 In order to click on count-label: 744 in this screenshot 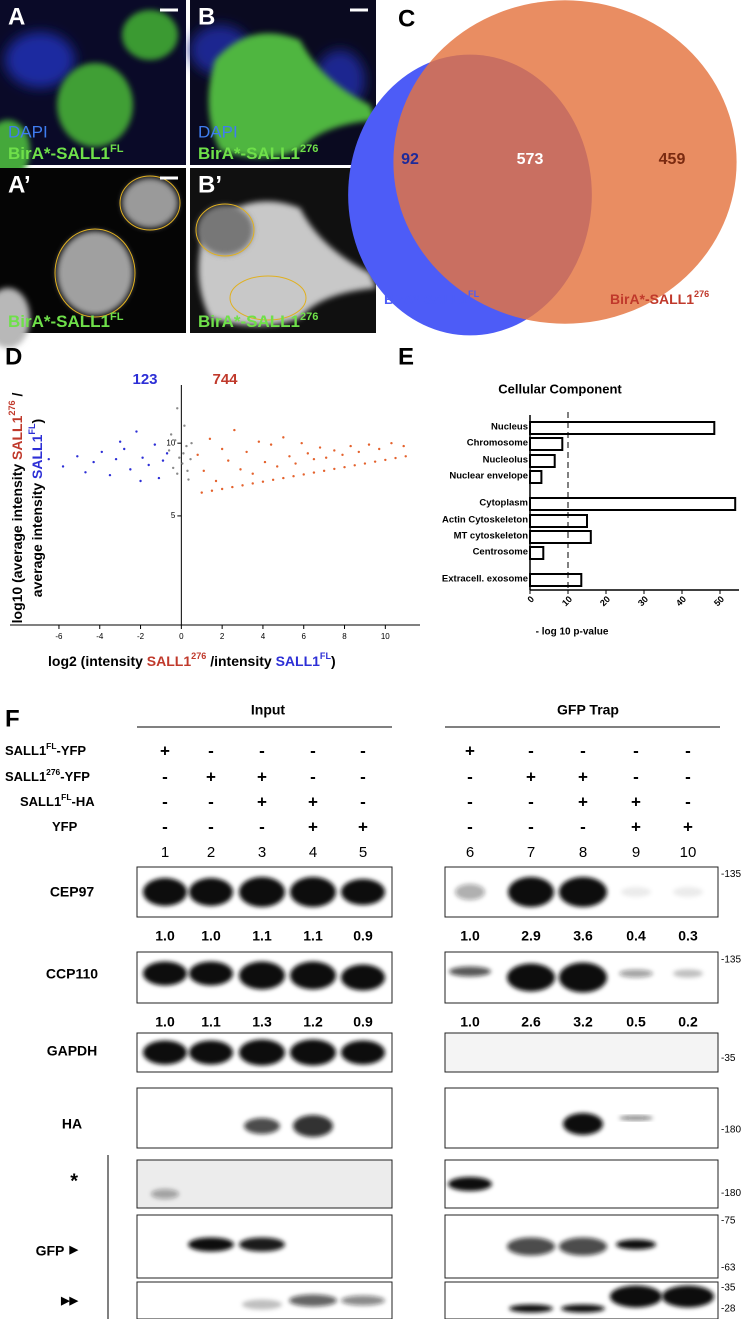, I will do `click(225, 379)`.